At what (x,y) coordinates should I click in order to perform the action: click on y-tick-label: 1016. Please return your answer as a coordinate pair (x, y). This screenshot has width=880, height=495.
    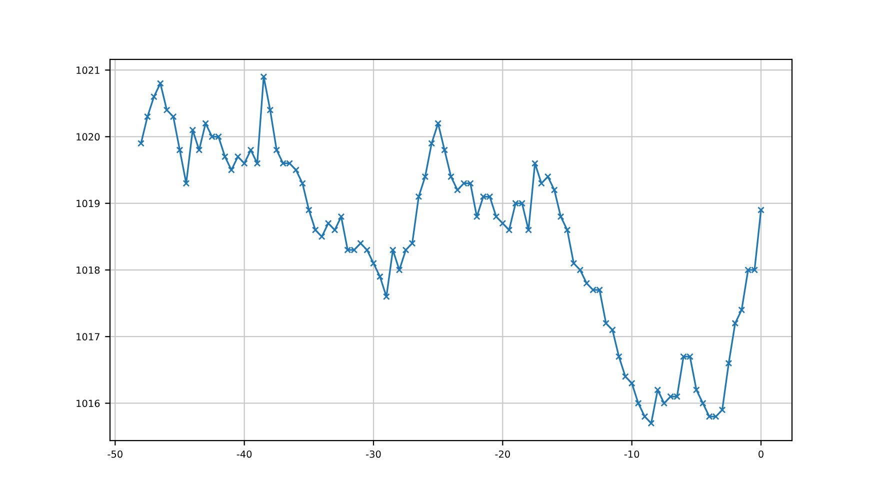
    Looking at the image, I should click on (88, 404).